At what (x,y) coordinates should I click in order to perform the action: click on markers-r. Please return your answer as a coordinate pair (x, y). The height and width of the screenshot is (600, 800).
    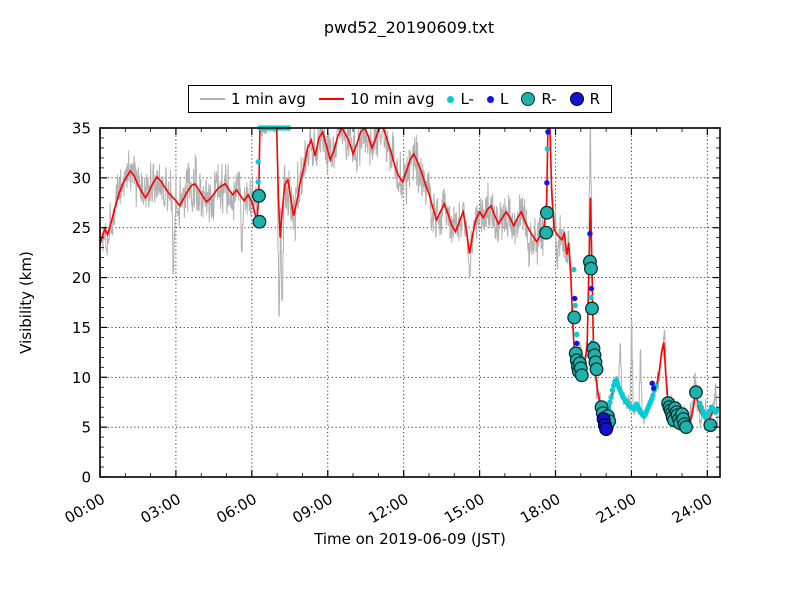
    Looking at the image, I should click on (605, 424).